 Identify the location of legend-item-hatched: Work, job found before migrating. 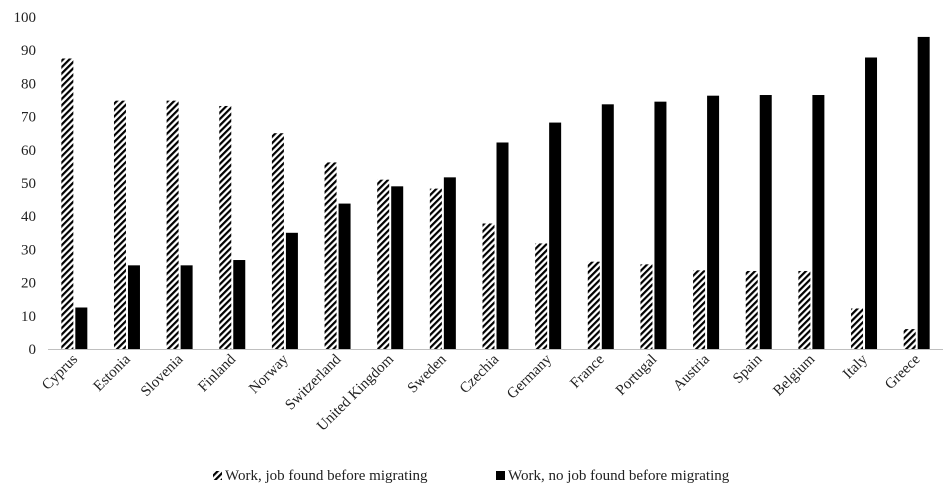
(320, 476).